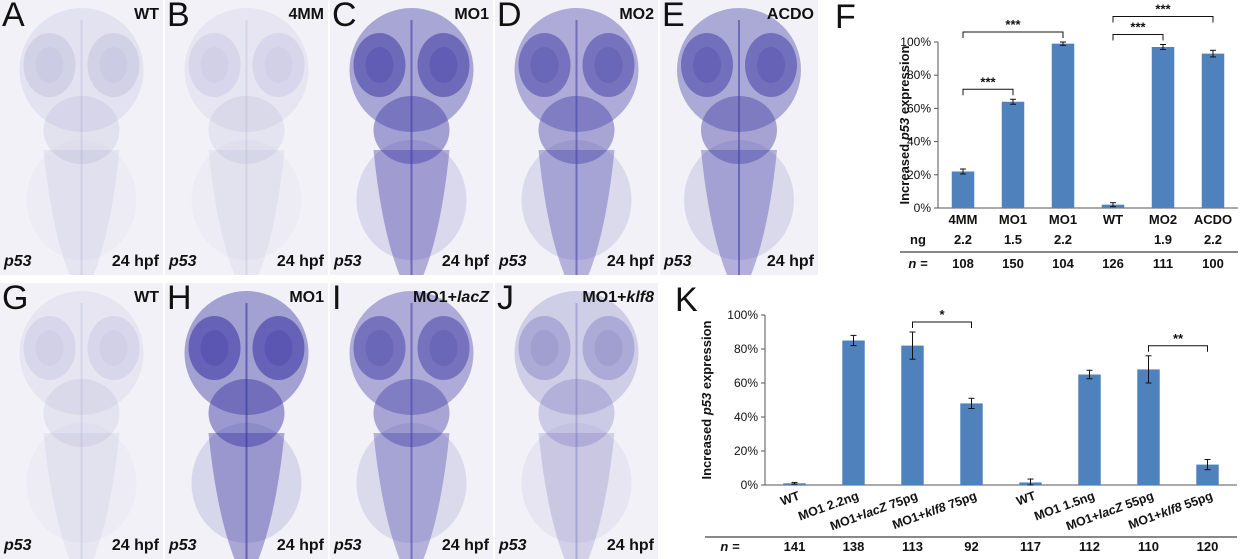  Describe the element at coordinates (919, 75) in the screenshot. I see `y-tick-label: 80%` at that location.